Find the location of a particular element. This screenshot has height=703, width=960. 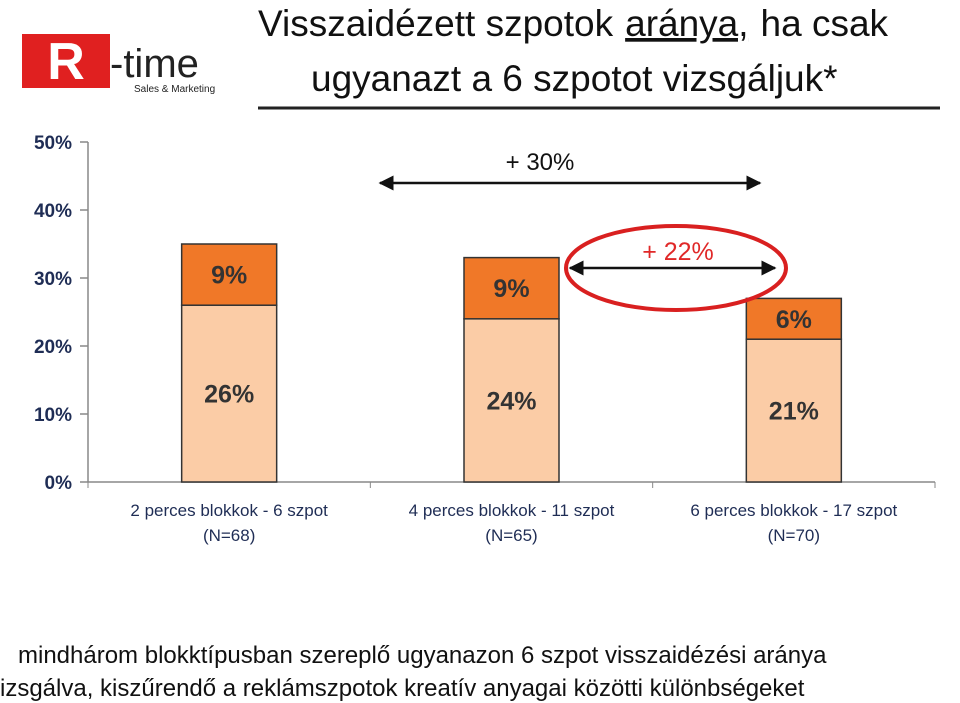

title: ugyanazt a 6 szpotot vizsgáljuk* is located at coordinates (574, 78).